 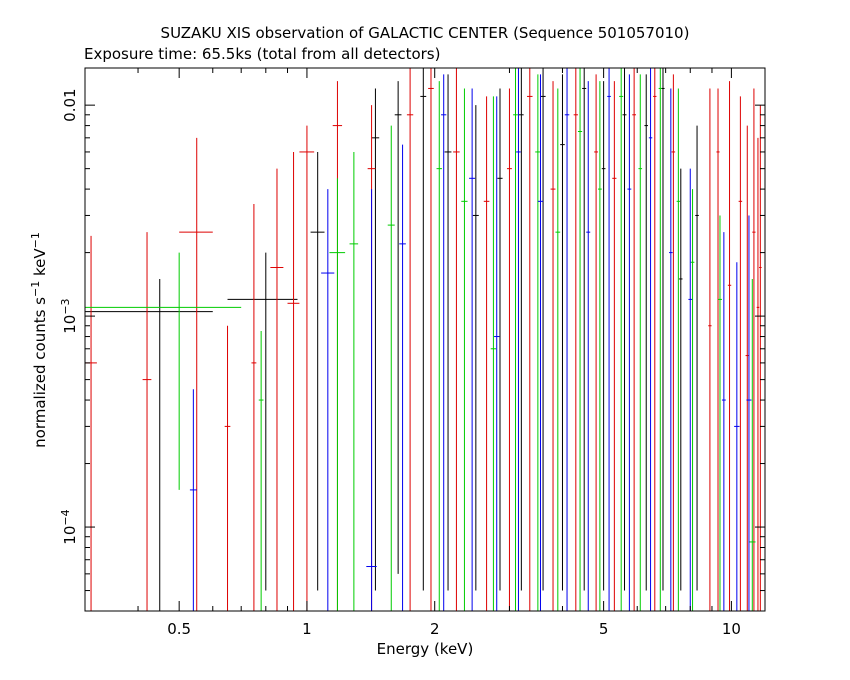 What do you see at coordinates (35, 240) in the screenshot?
I see `y-axis-label-sup2: −1` at bounding box center [35, 240].